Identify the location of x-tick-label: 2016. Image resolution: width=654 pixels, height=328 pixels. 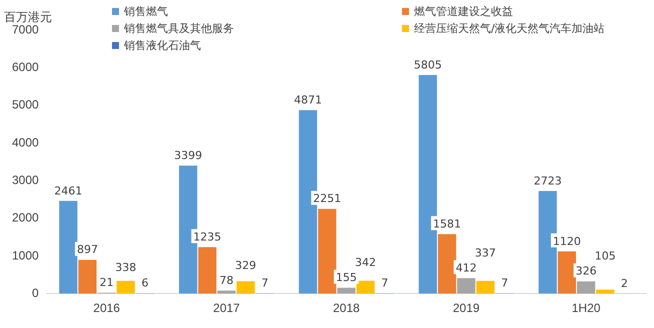
(106, 308).